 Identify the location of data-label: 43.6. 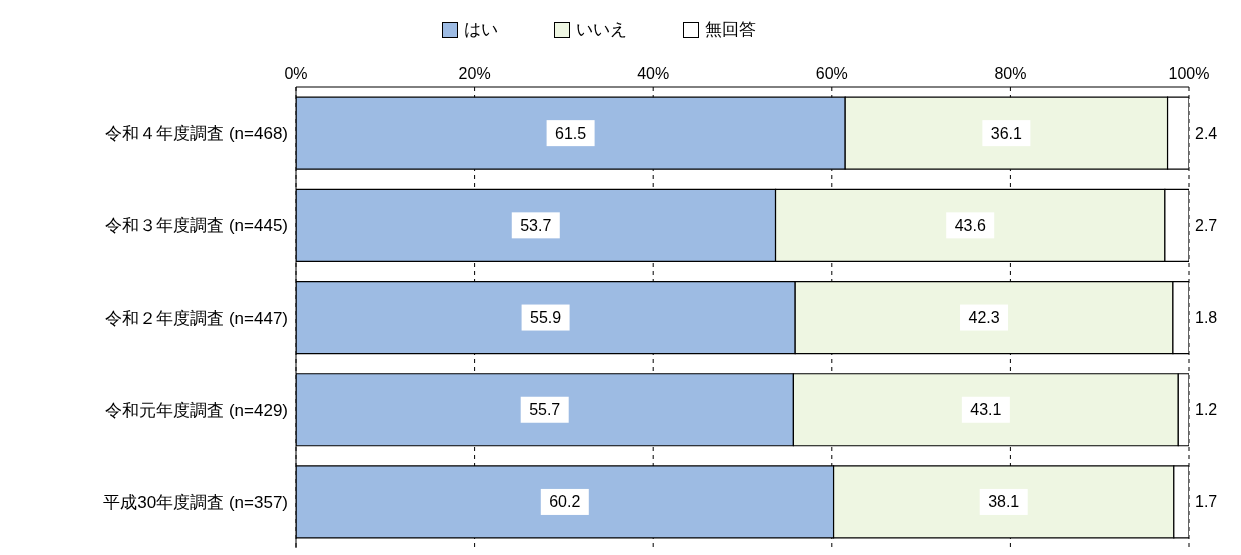
(970, 225).